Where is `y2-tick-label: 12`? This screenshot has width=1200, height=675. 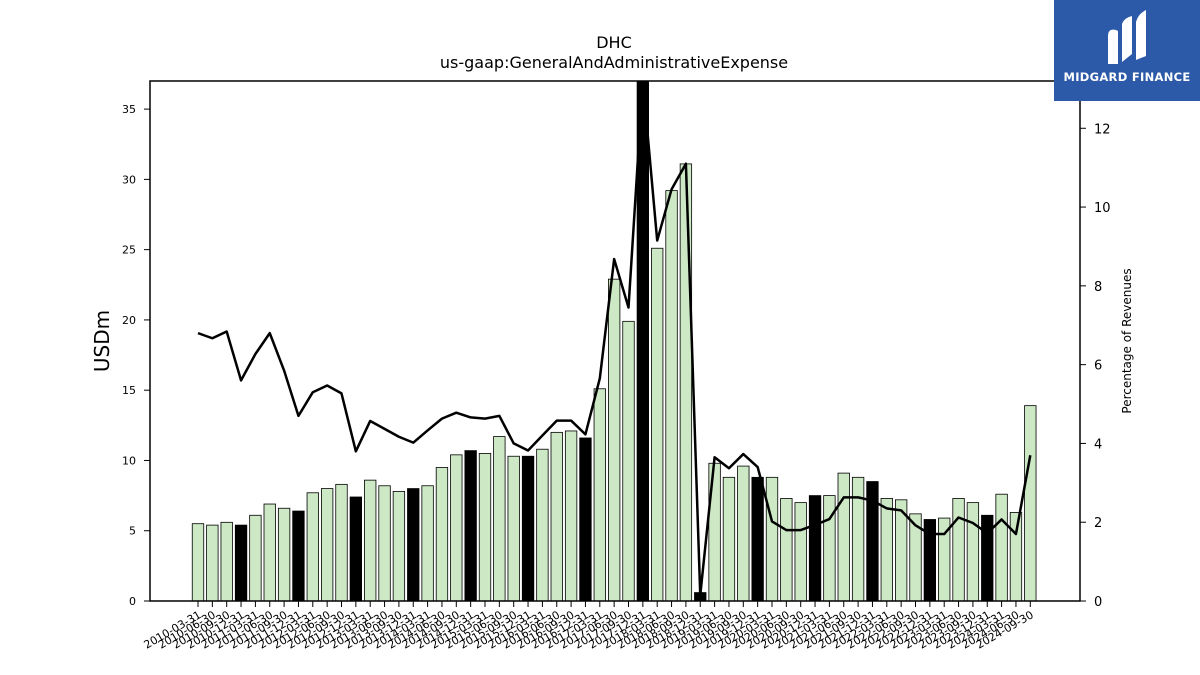
y2-tick-label: 12 is located at coordinates (1102, 129).